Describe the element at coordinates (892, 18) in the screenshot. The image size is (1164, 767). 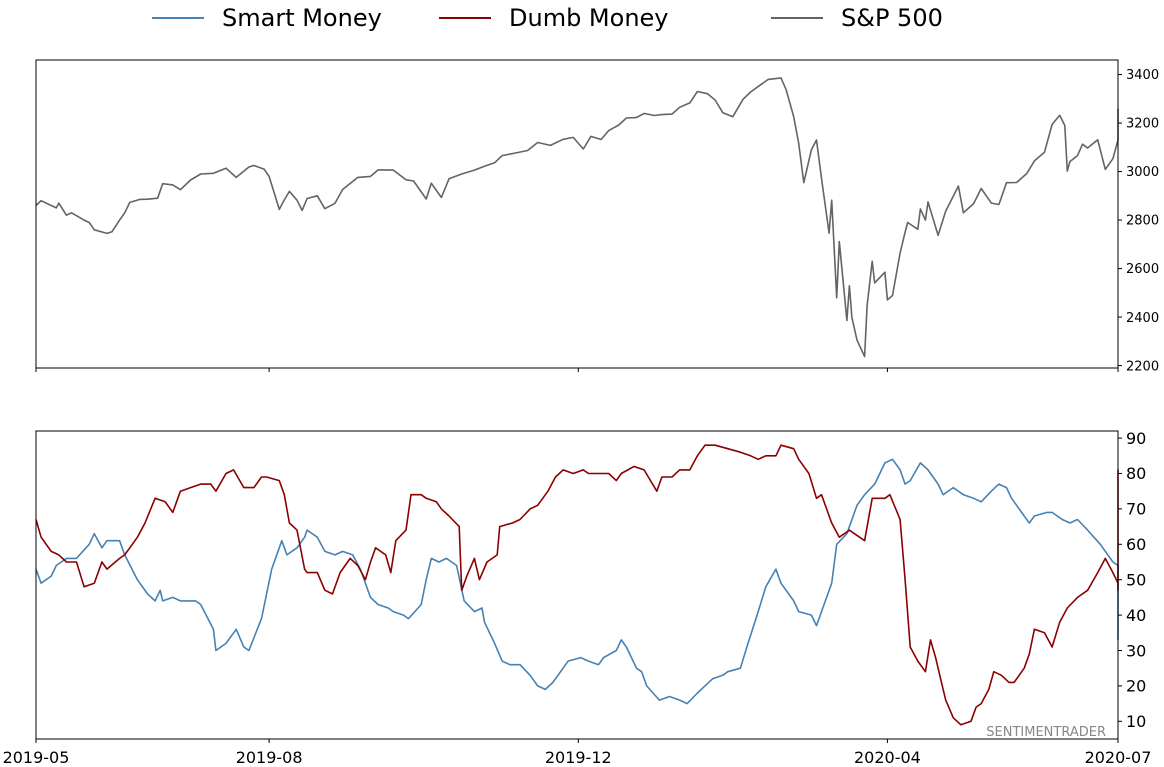
I see `legend-label-sp500: S&P 500` at that location.